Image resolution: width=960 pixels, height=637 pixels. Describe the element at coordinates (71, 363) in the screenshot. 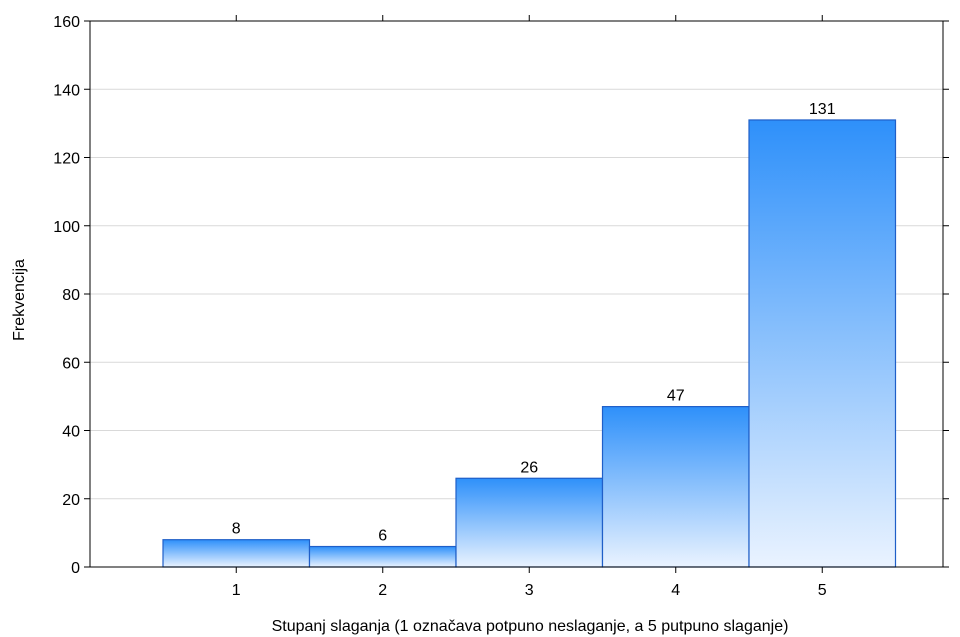

I see `y-tick-label: 60` at that location.